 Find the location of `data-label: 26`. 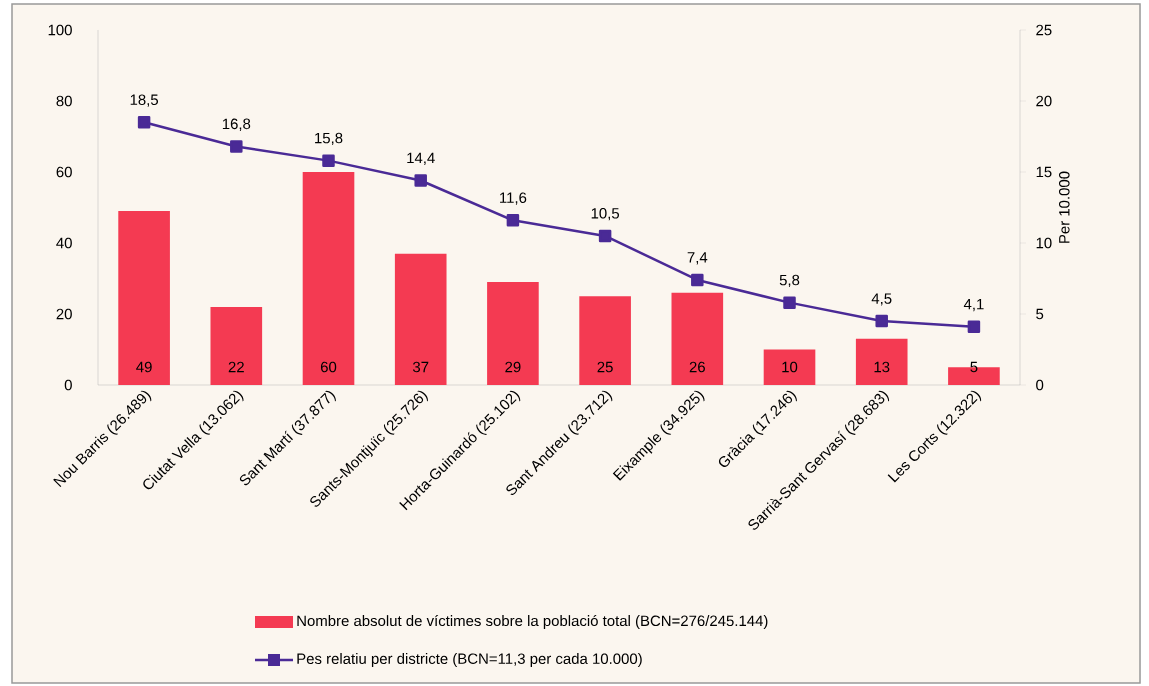

data-label: 26 is located at coordinates (697, 367).